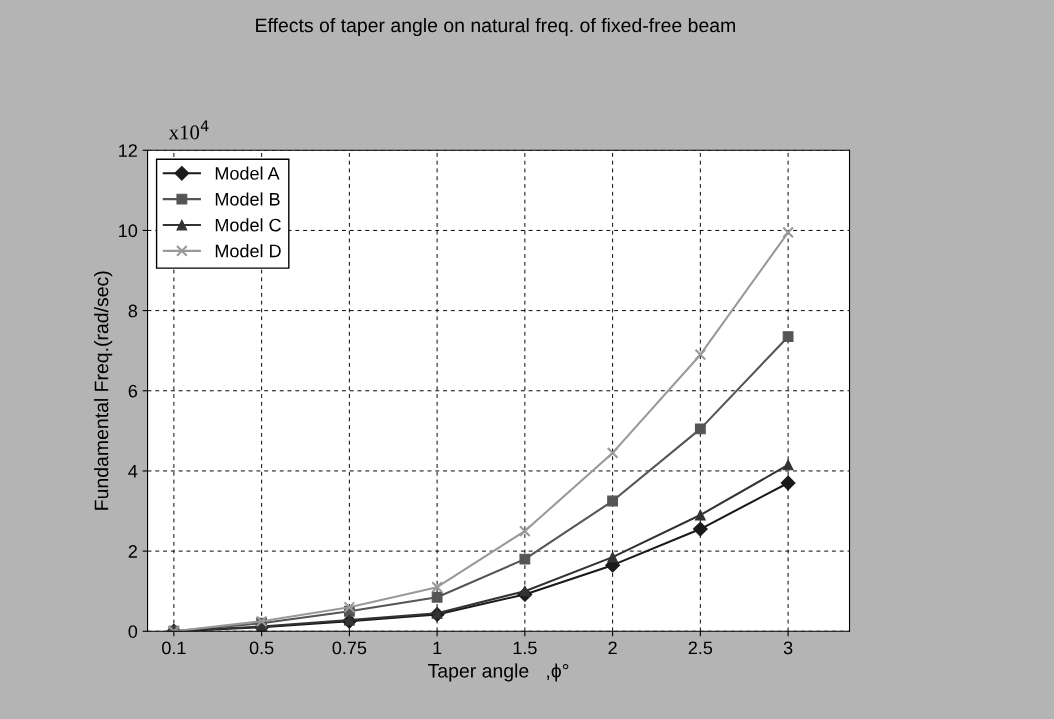 This screenshot has height=719, width=1054. What do you see at coordinates (247, 173) in the screenshot?
I see `legend-label: Model A` at bounding box center [247, 173].